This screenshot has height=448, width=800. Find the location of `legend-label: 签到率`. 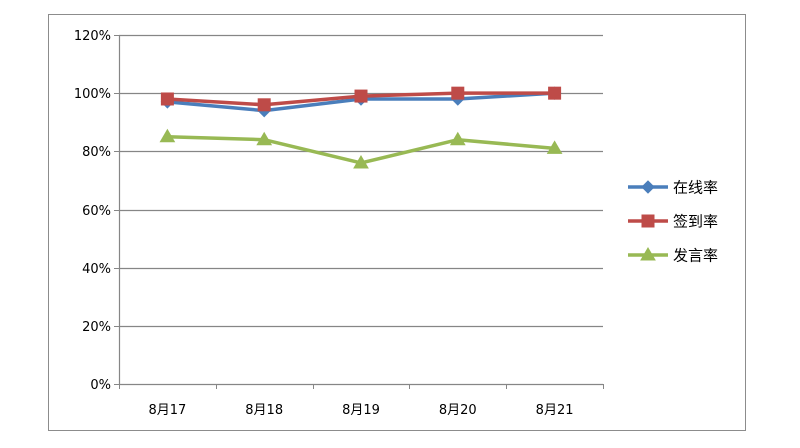

legend-label: 签到率 is located at coordinates (695, 222).